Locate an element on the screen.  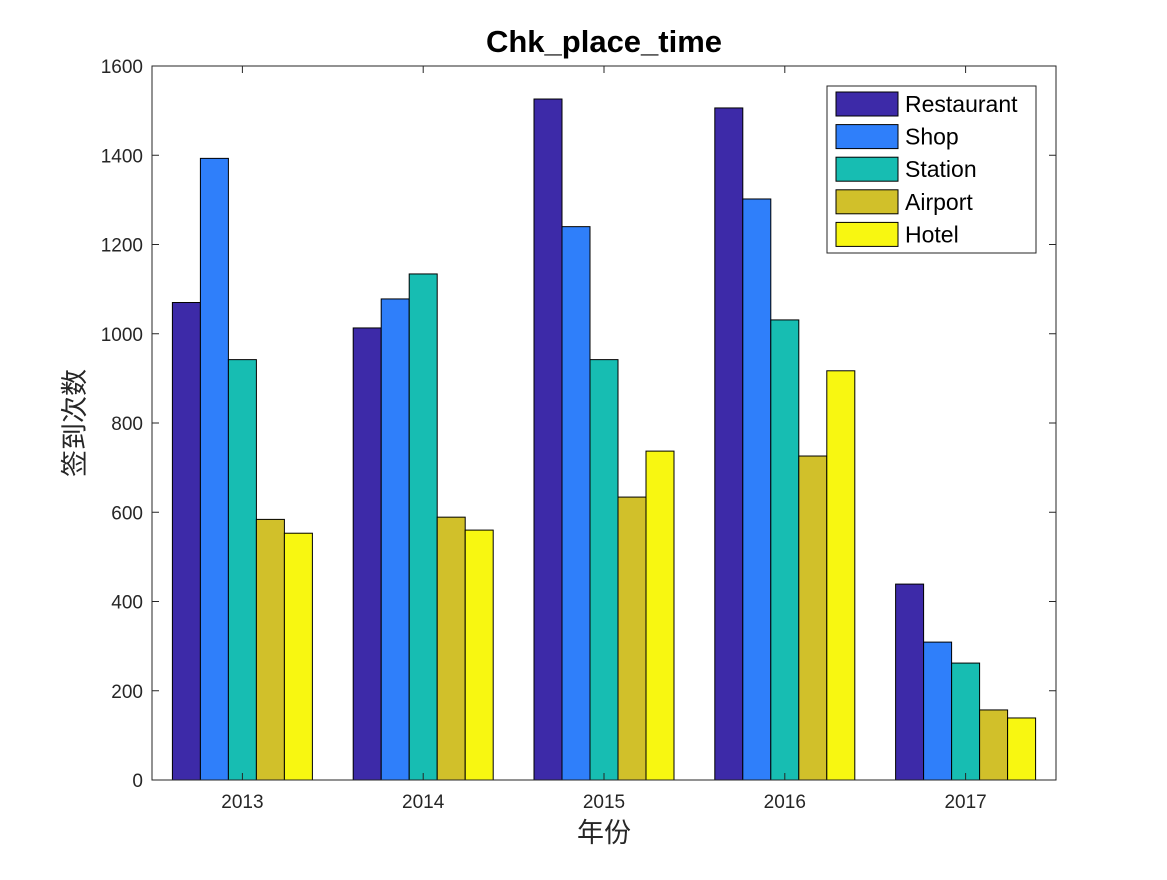
y-tick-label: 800 is located at coordinates (127, 424).